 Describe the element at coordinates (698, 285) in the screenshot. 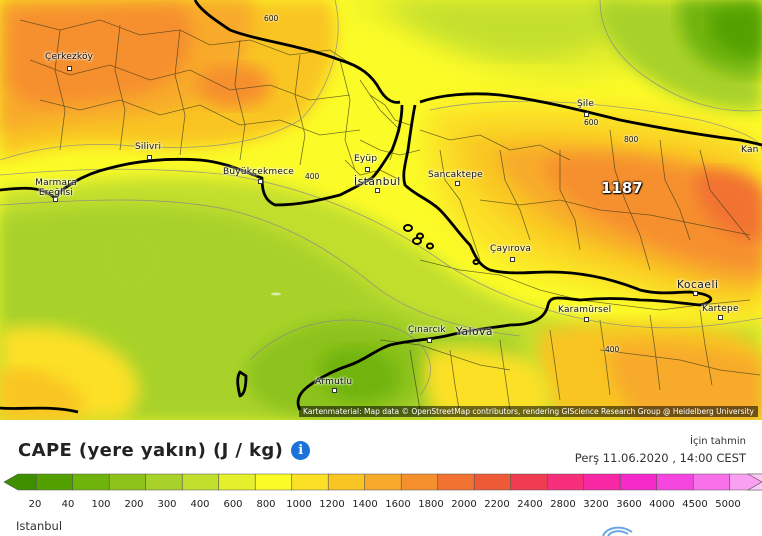

I see `city-label-kocaeli: Kocaeli` at that location.